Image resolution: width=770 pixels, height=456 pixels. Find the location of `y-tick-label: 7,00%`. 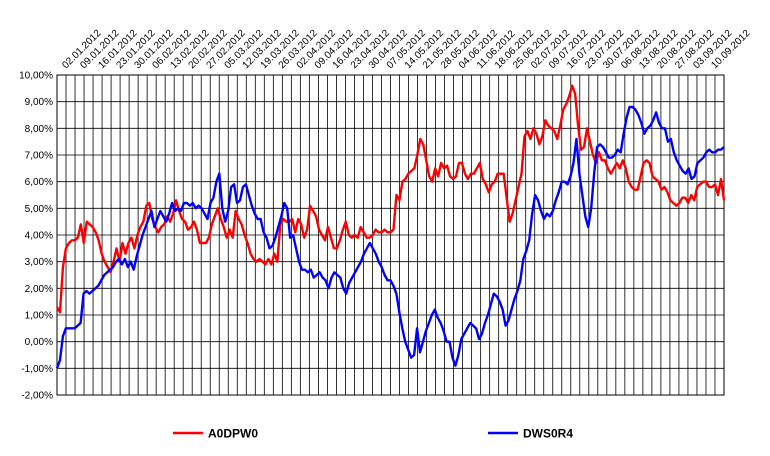

y-tick-label: 7,00% is located at coordinates (39, 156).